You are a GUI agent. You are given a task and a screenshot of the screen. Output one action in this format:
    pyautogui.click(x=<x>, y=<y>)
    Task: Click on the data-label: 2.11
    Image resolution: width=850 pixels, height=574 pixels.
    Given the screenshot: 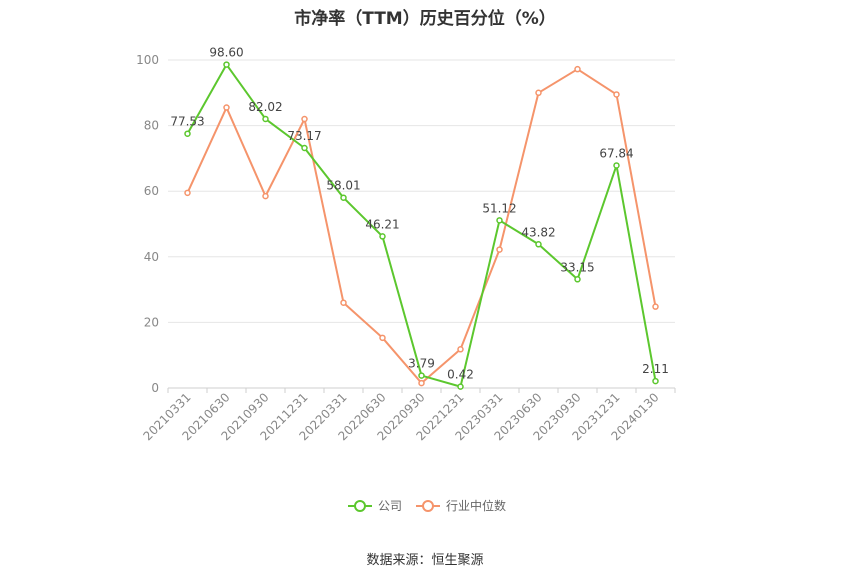 What is the action you would take?
    pyautogui.click(x=655, y=369)
    